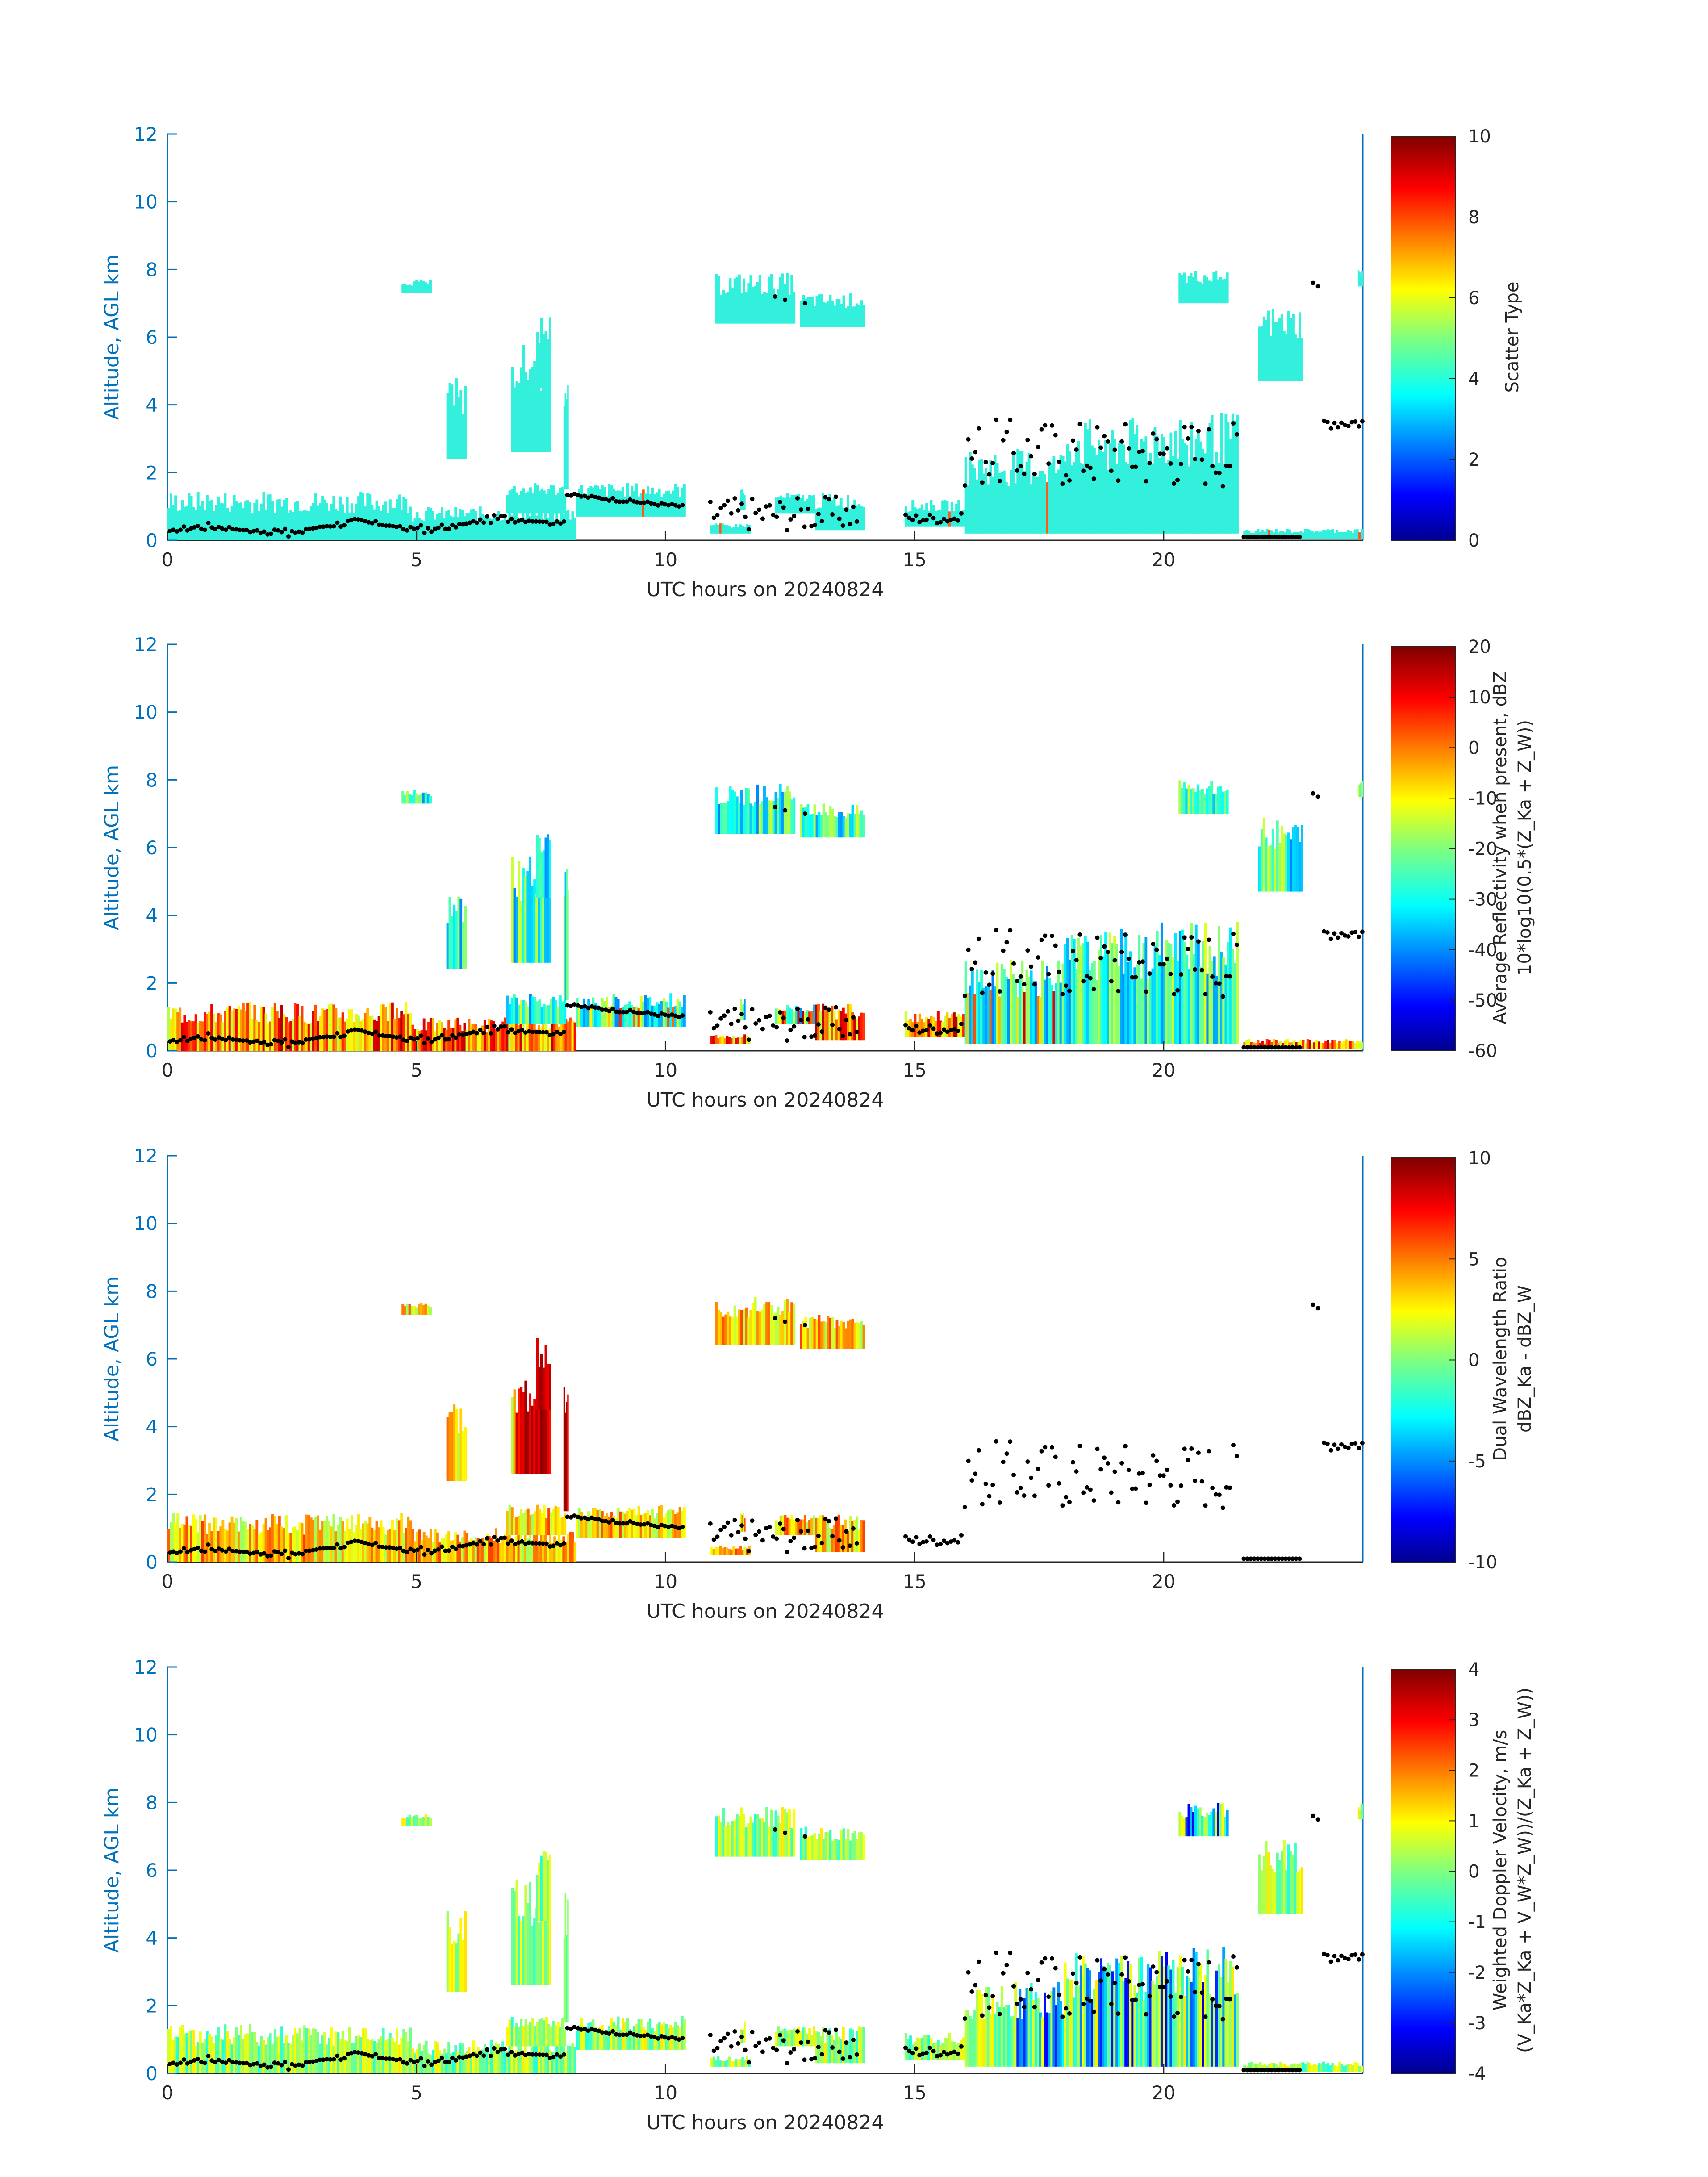  What do you see at coordinates (1482, 1000) in the screenshot?
I see `colorbar-tick-label: -50` at bounding box center [1482, 1000].